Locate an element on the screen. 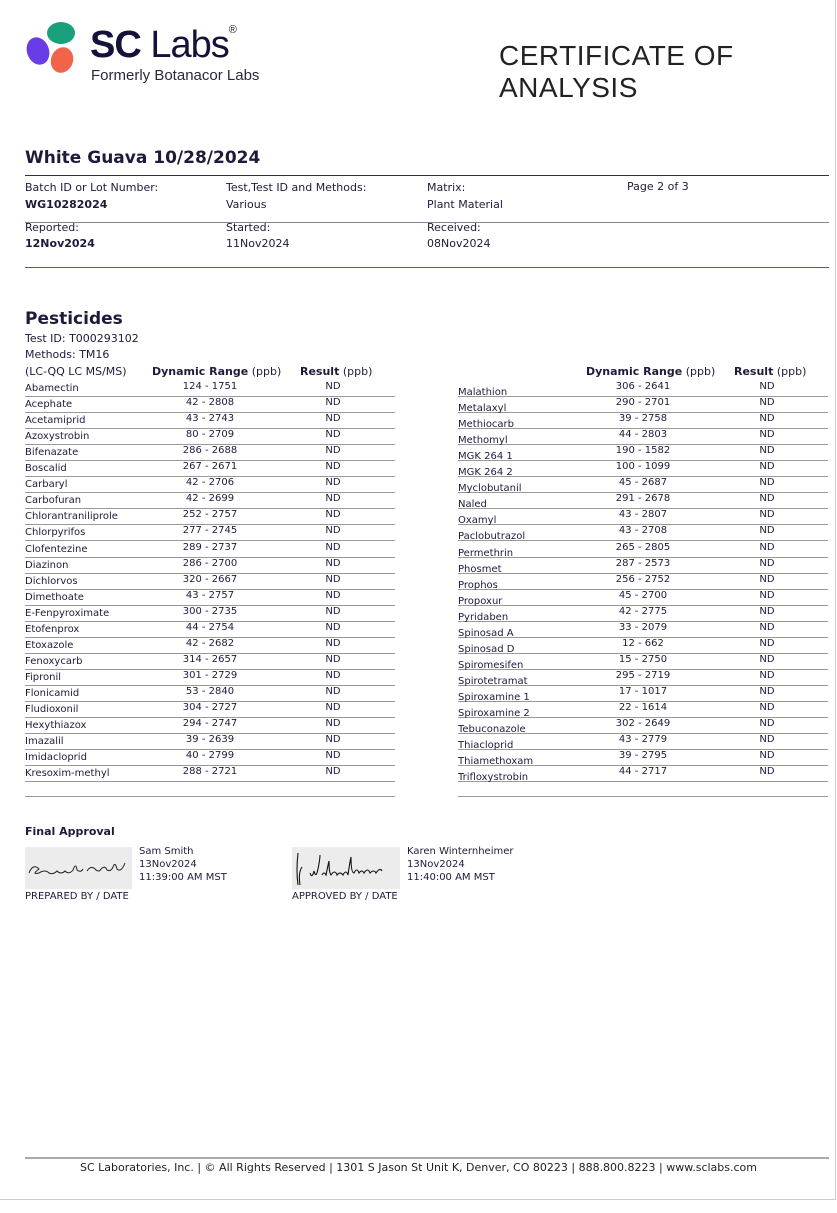  table-row: Imidacloprid 40 - 2799 ND is located at coordinates (210, 758).